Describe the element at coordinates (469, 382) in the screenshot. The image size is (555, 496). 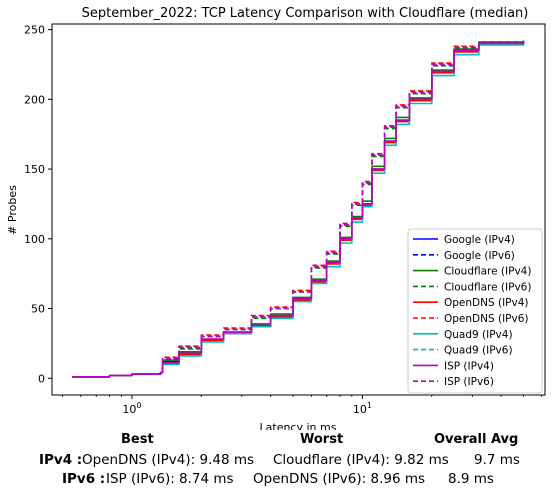
I see `legend-label: ISP (IPv6)` at that location.